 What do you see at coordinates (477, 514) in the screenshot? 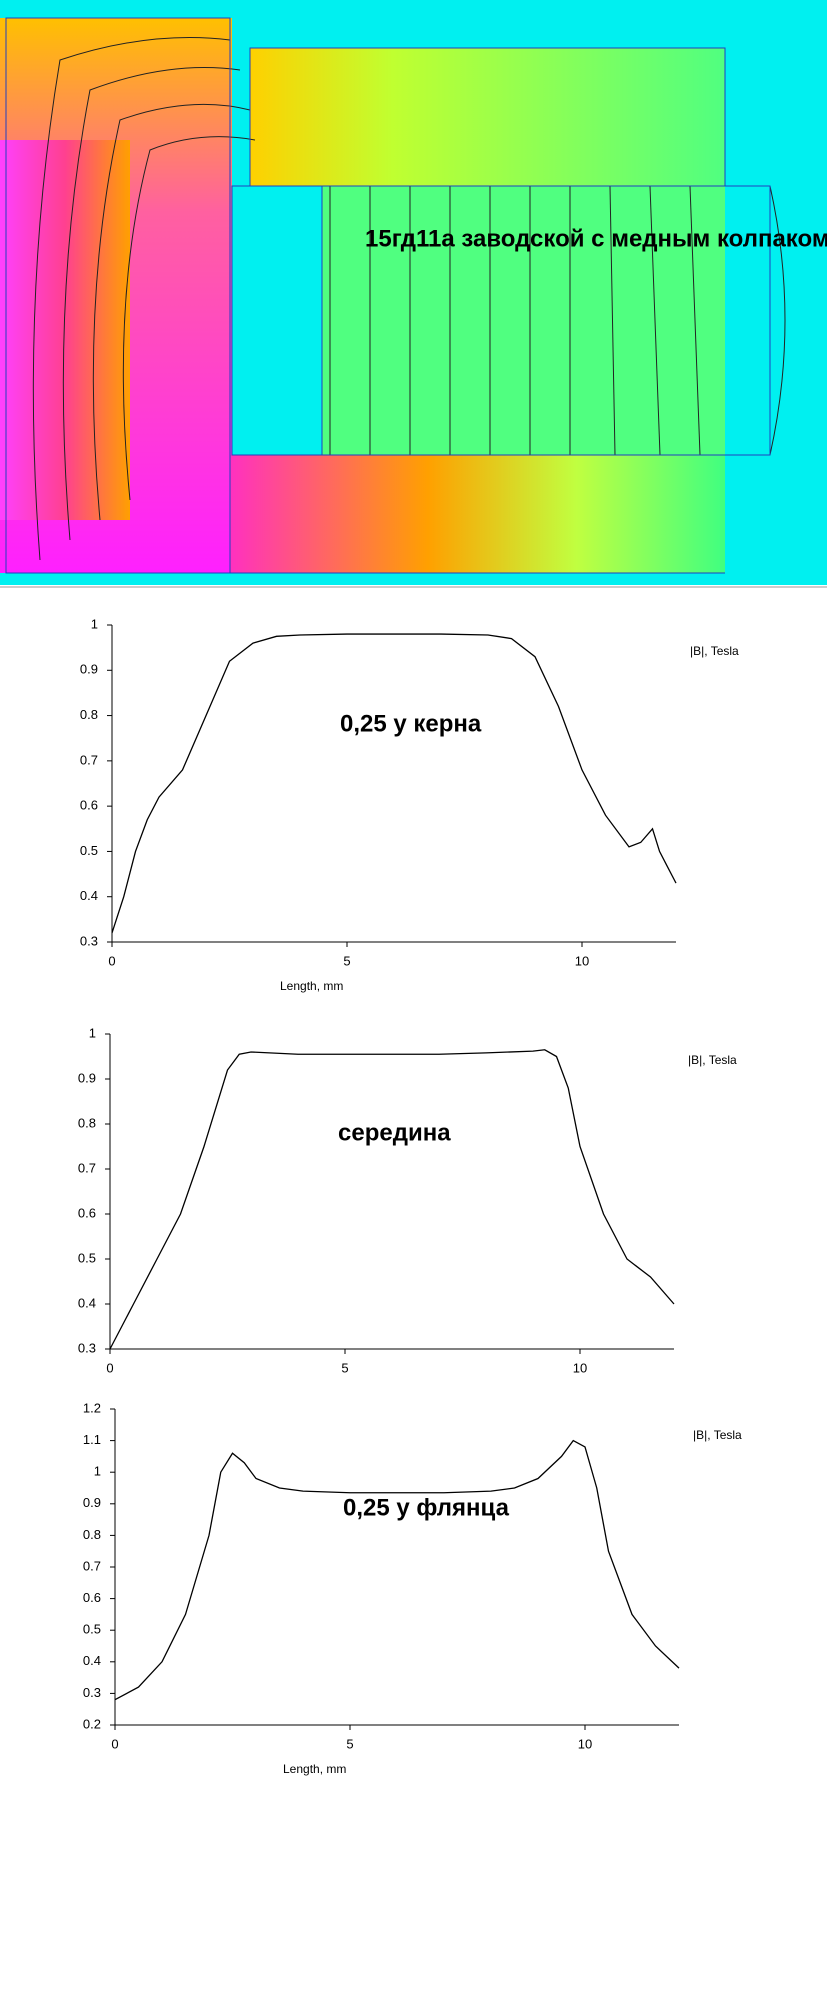
I see `bottom-plate` at bounding box center [477, 514].